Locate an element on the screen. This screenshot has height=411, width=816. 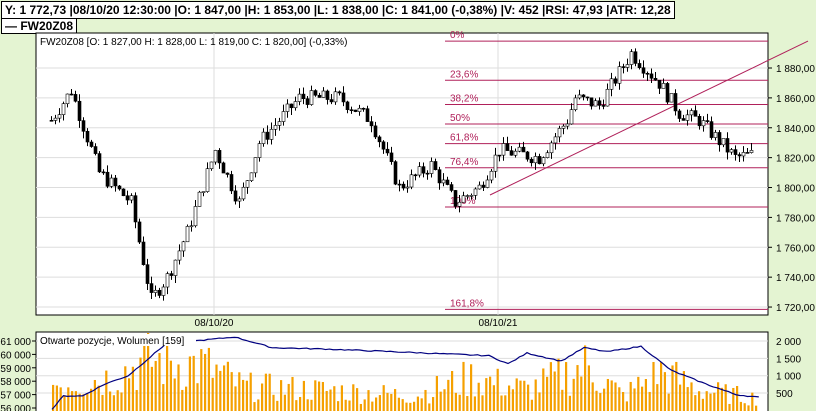
y-tick-label: 1 720,00 is located at coordinates (795, 308).